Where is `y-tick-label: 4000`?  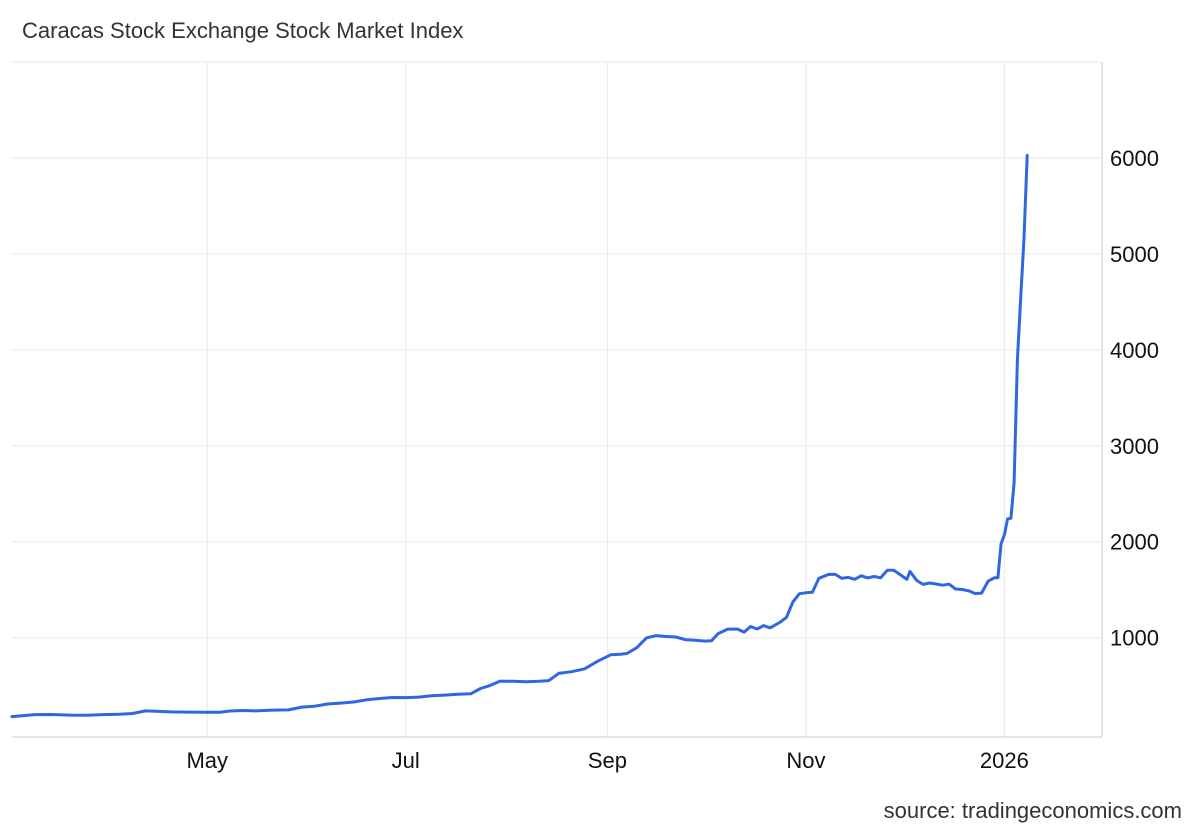
y-tick-label: 4000 is located at coordinates (1134, 350).